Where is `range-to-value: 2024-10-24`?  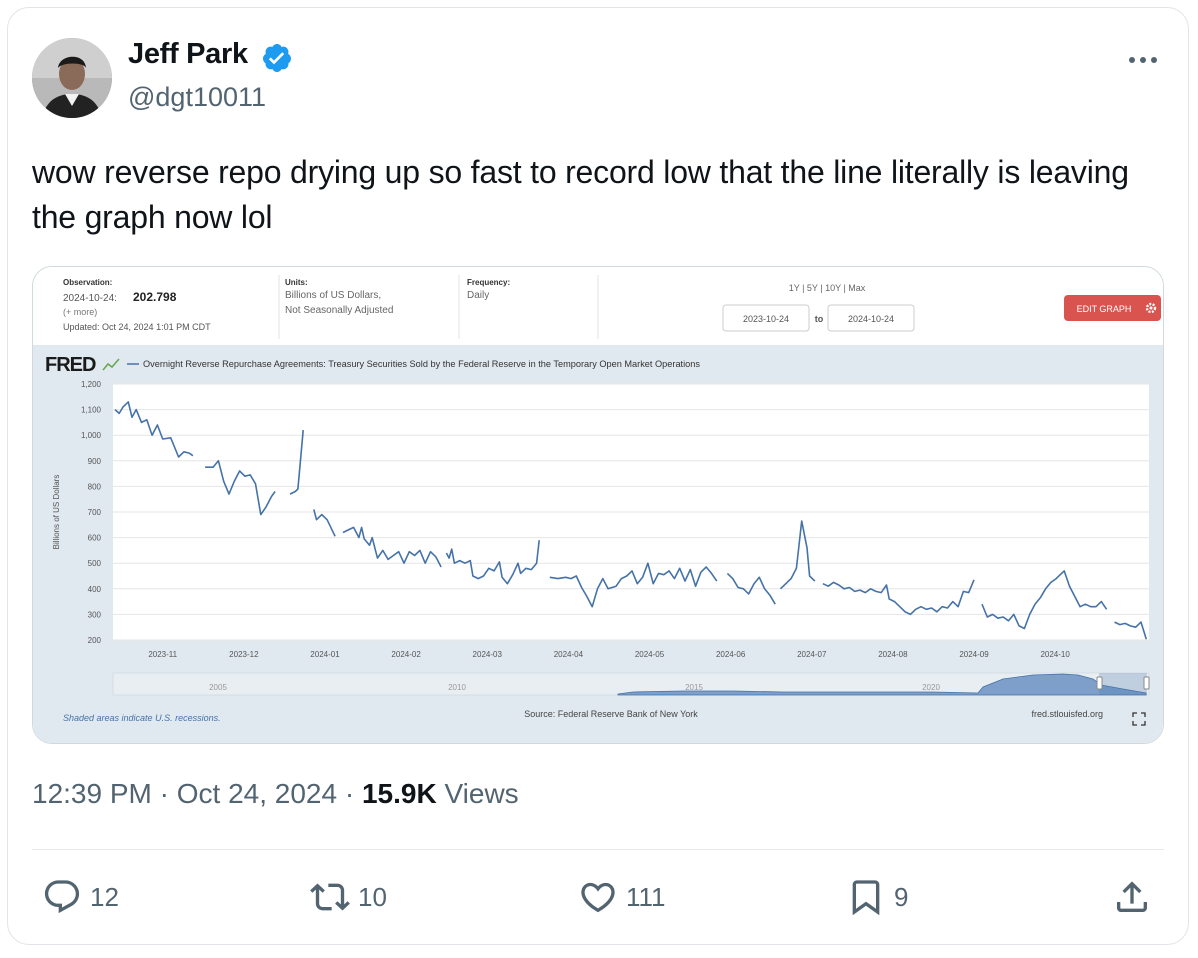 range-to-value: 2024-10-24 is located at coordinates (871, 319).